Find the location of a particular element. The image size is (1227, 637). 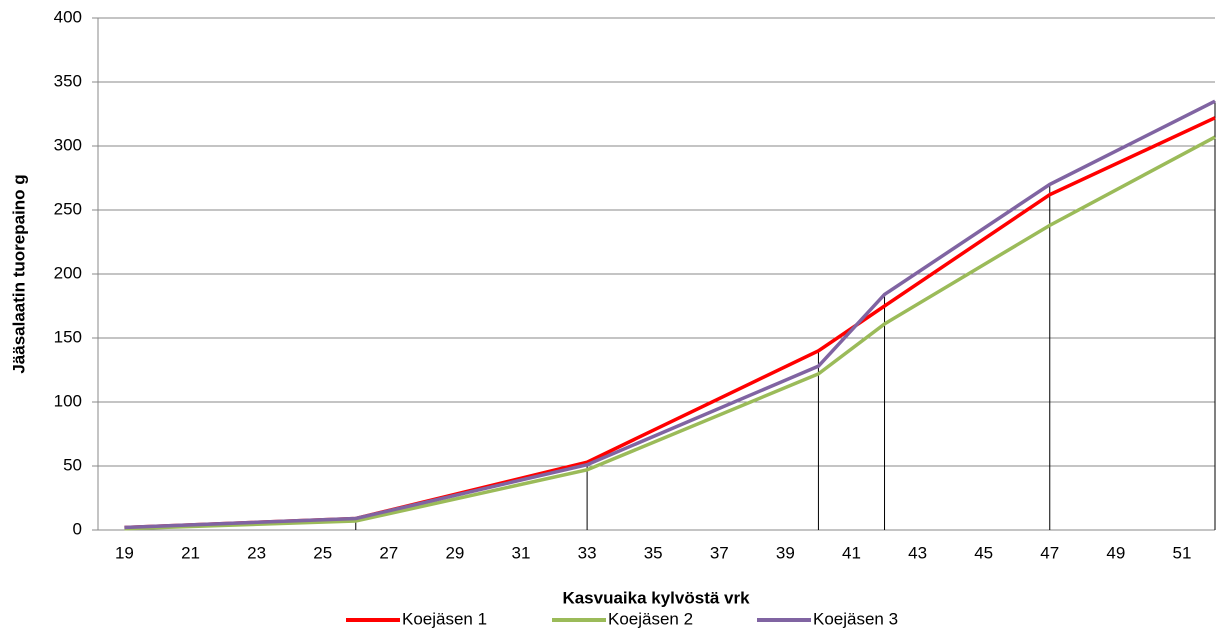

x-tick-label: 29 is located at coordinates (454, 552).